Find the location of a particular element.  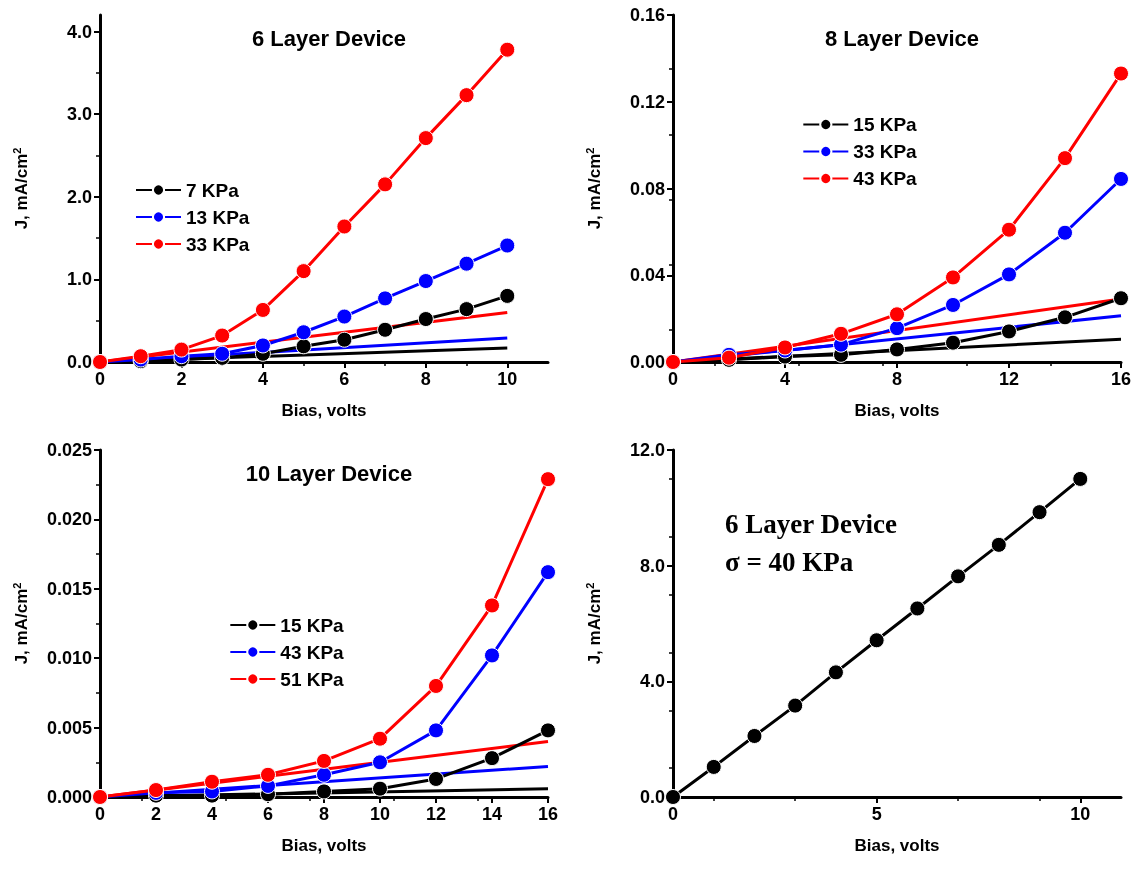

y-tick-label: 1.0 is located at coordinates (79, 279).